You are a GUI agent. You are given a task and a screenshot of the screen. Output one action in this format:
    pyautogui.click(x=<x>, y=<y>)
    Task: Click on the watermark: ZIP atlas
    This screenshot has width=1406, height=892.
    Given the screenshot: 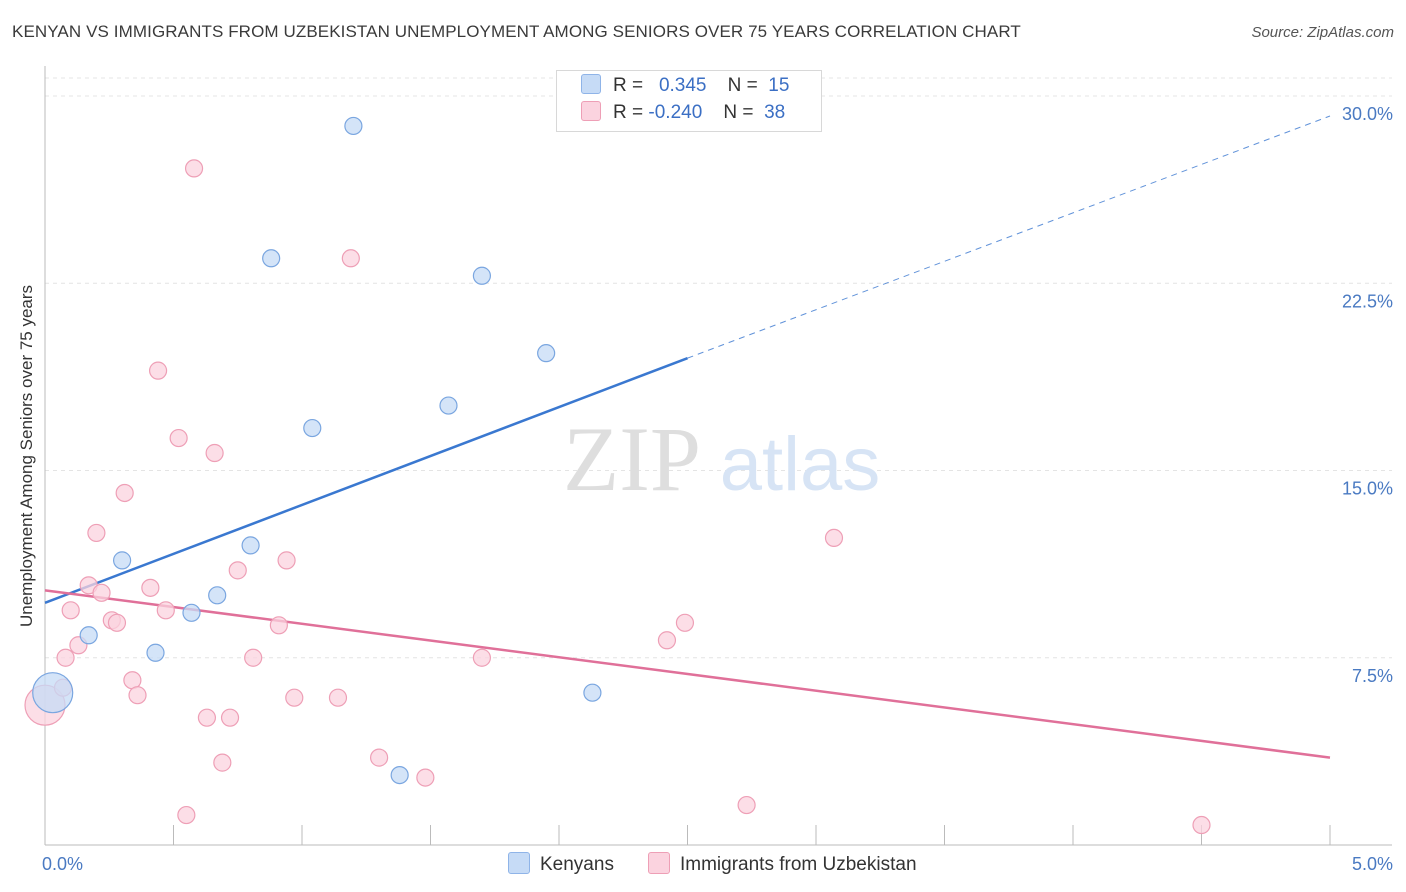 What is the action you would take?
    pyautogui.click(x=721, y=459)
    